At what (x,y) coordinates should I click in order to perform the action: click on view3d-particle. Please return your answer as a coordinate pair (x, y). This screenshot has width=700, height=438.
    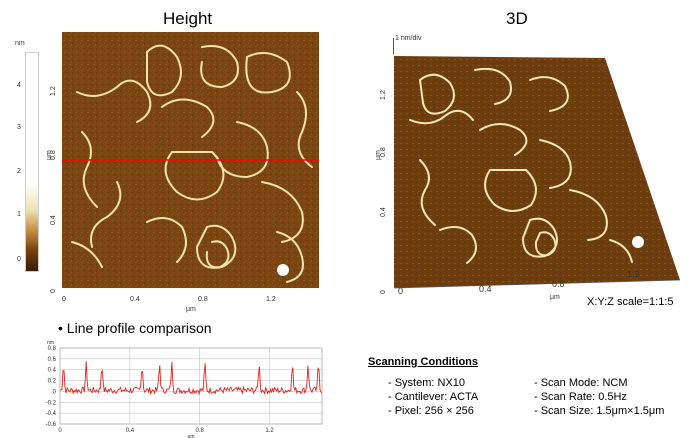
    Looking at the image, I should click on (638, 242).